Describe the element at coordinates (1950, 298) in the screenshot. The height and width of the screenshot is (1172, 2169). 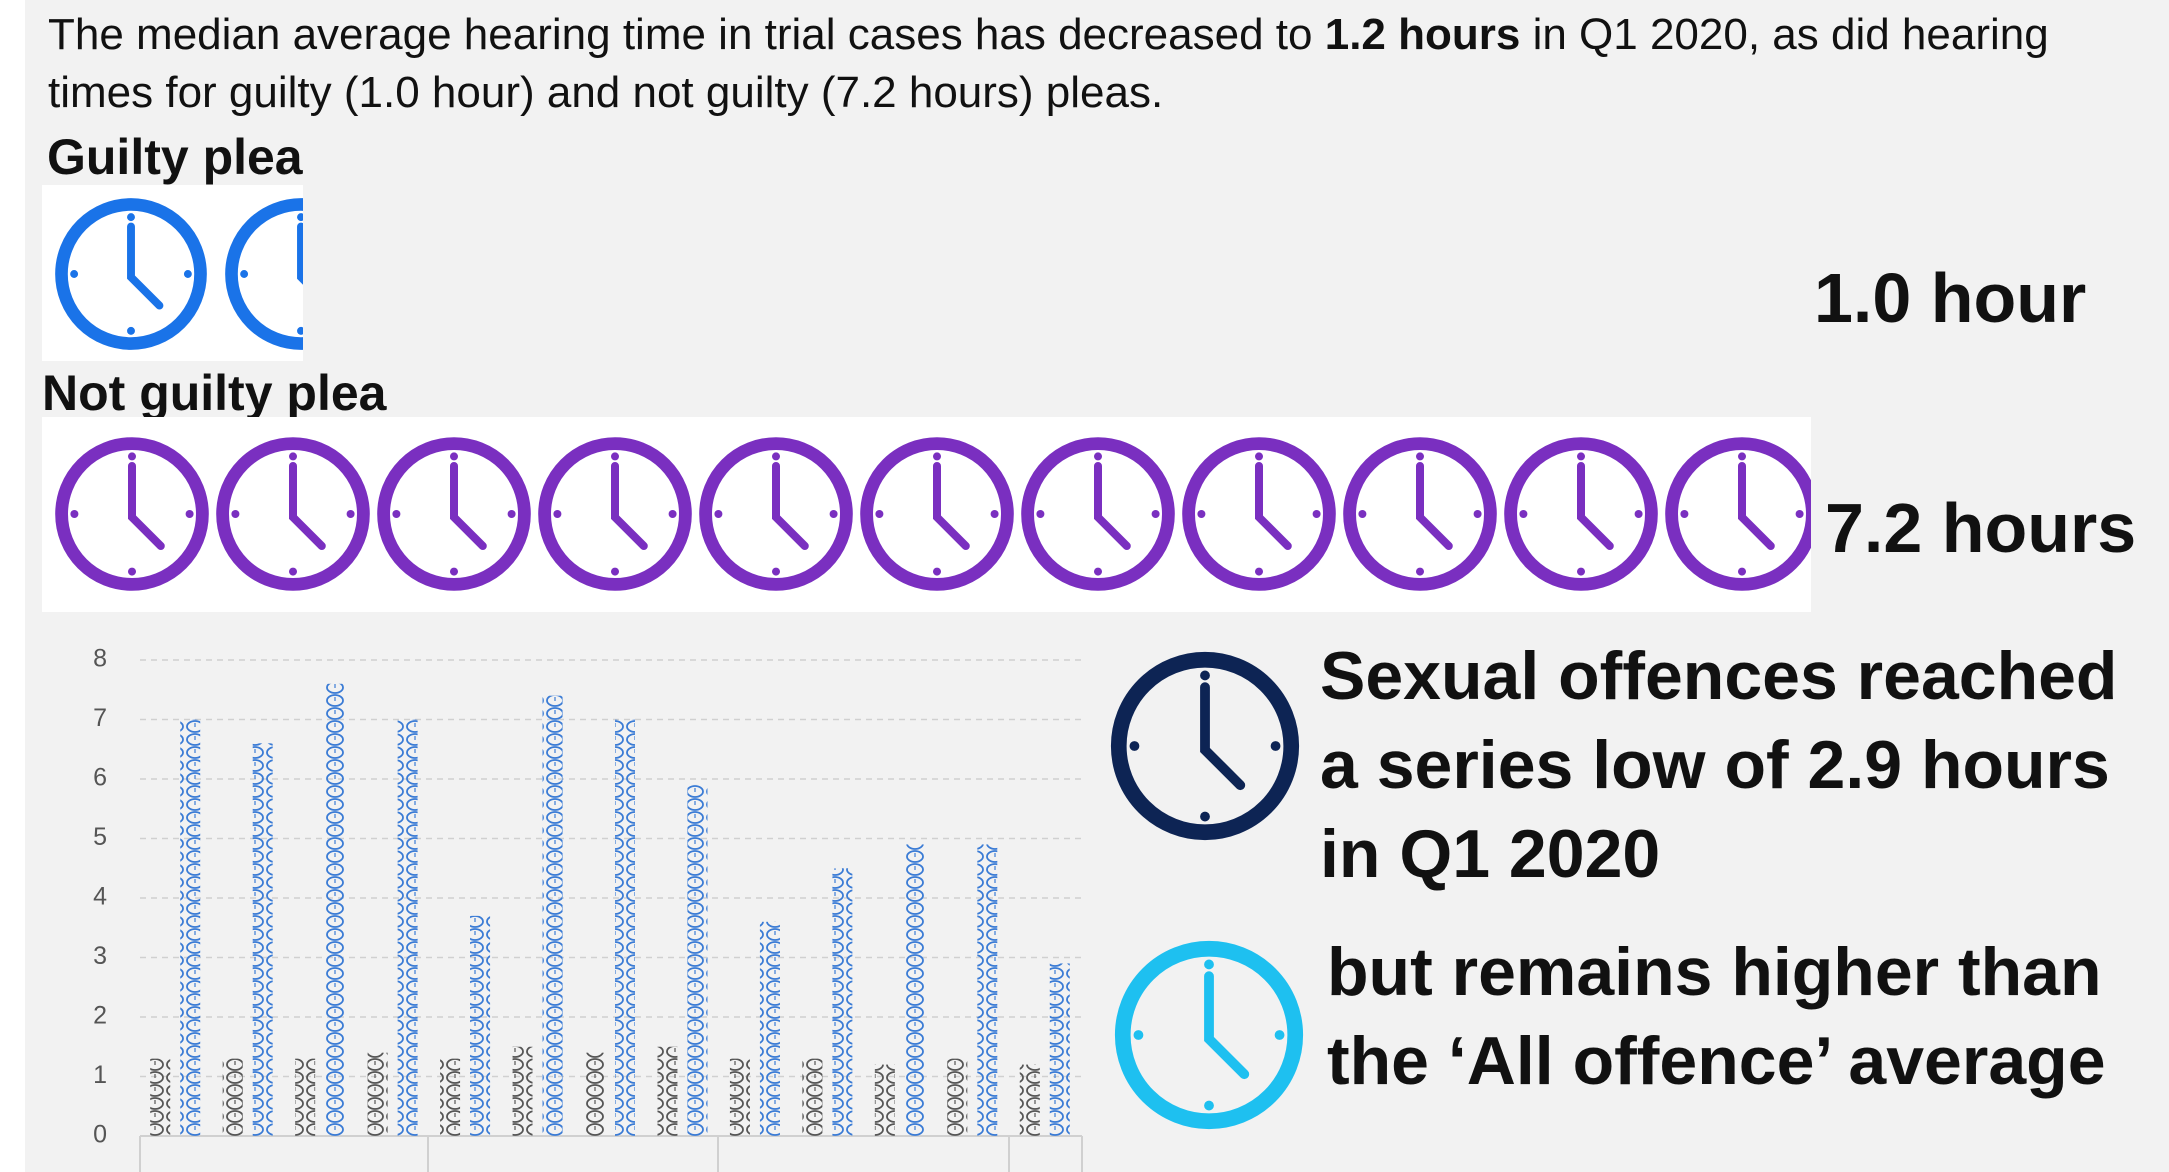
I see `guilty-value: 1.0 hour` at that location.